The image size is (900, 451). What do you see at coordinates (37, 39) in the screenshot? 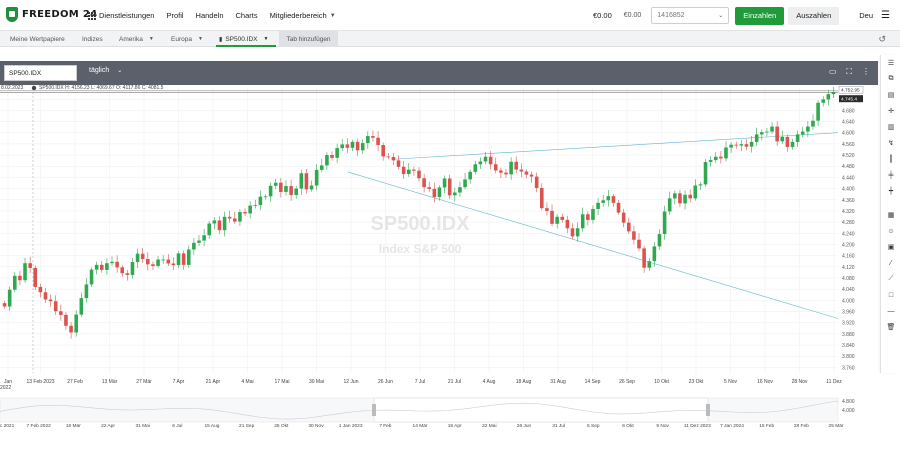
I see `tab-meine-wertpapiere: Meine Wertpapiere` at bounding box center [37, 39].